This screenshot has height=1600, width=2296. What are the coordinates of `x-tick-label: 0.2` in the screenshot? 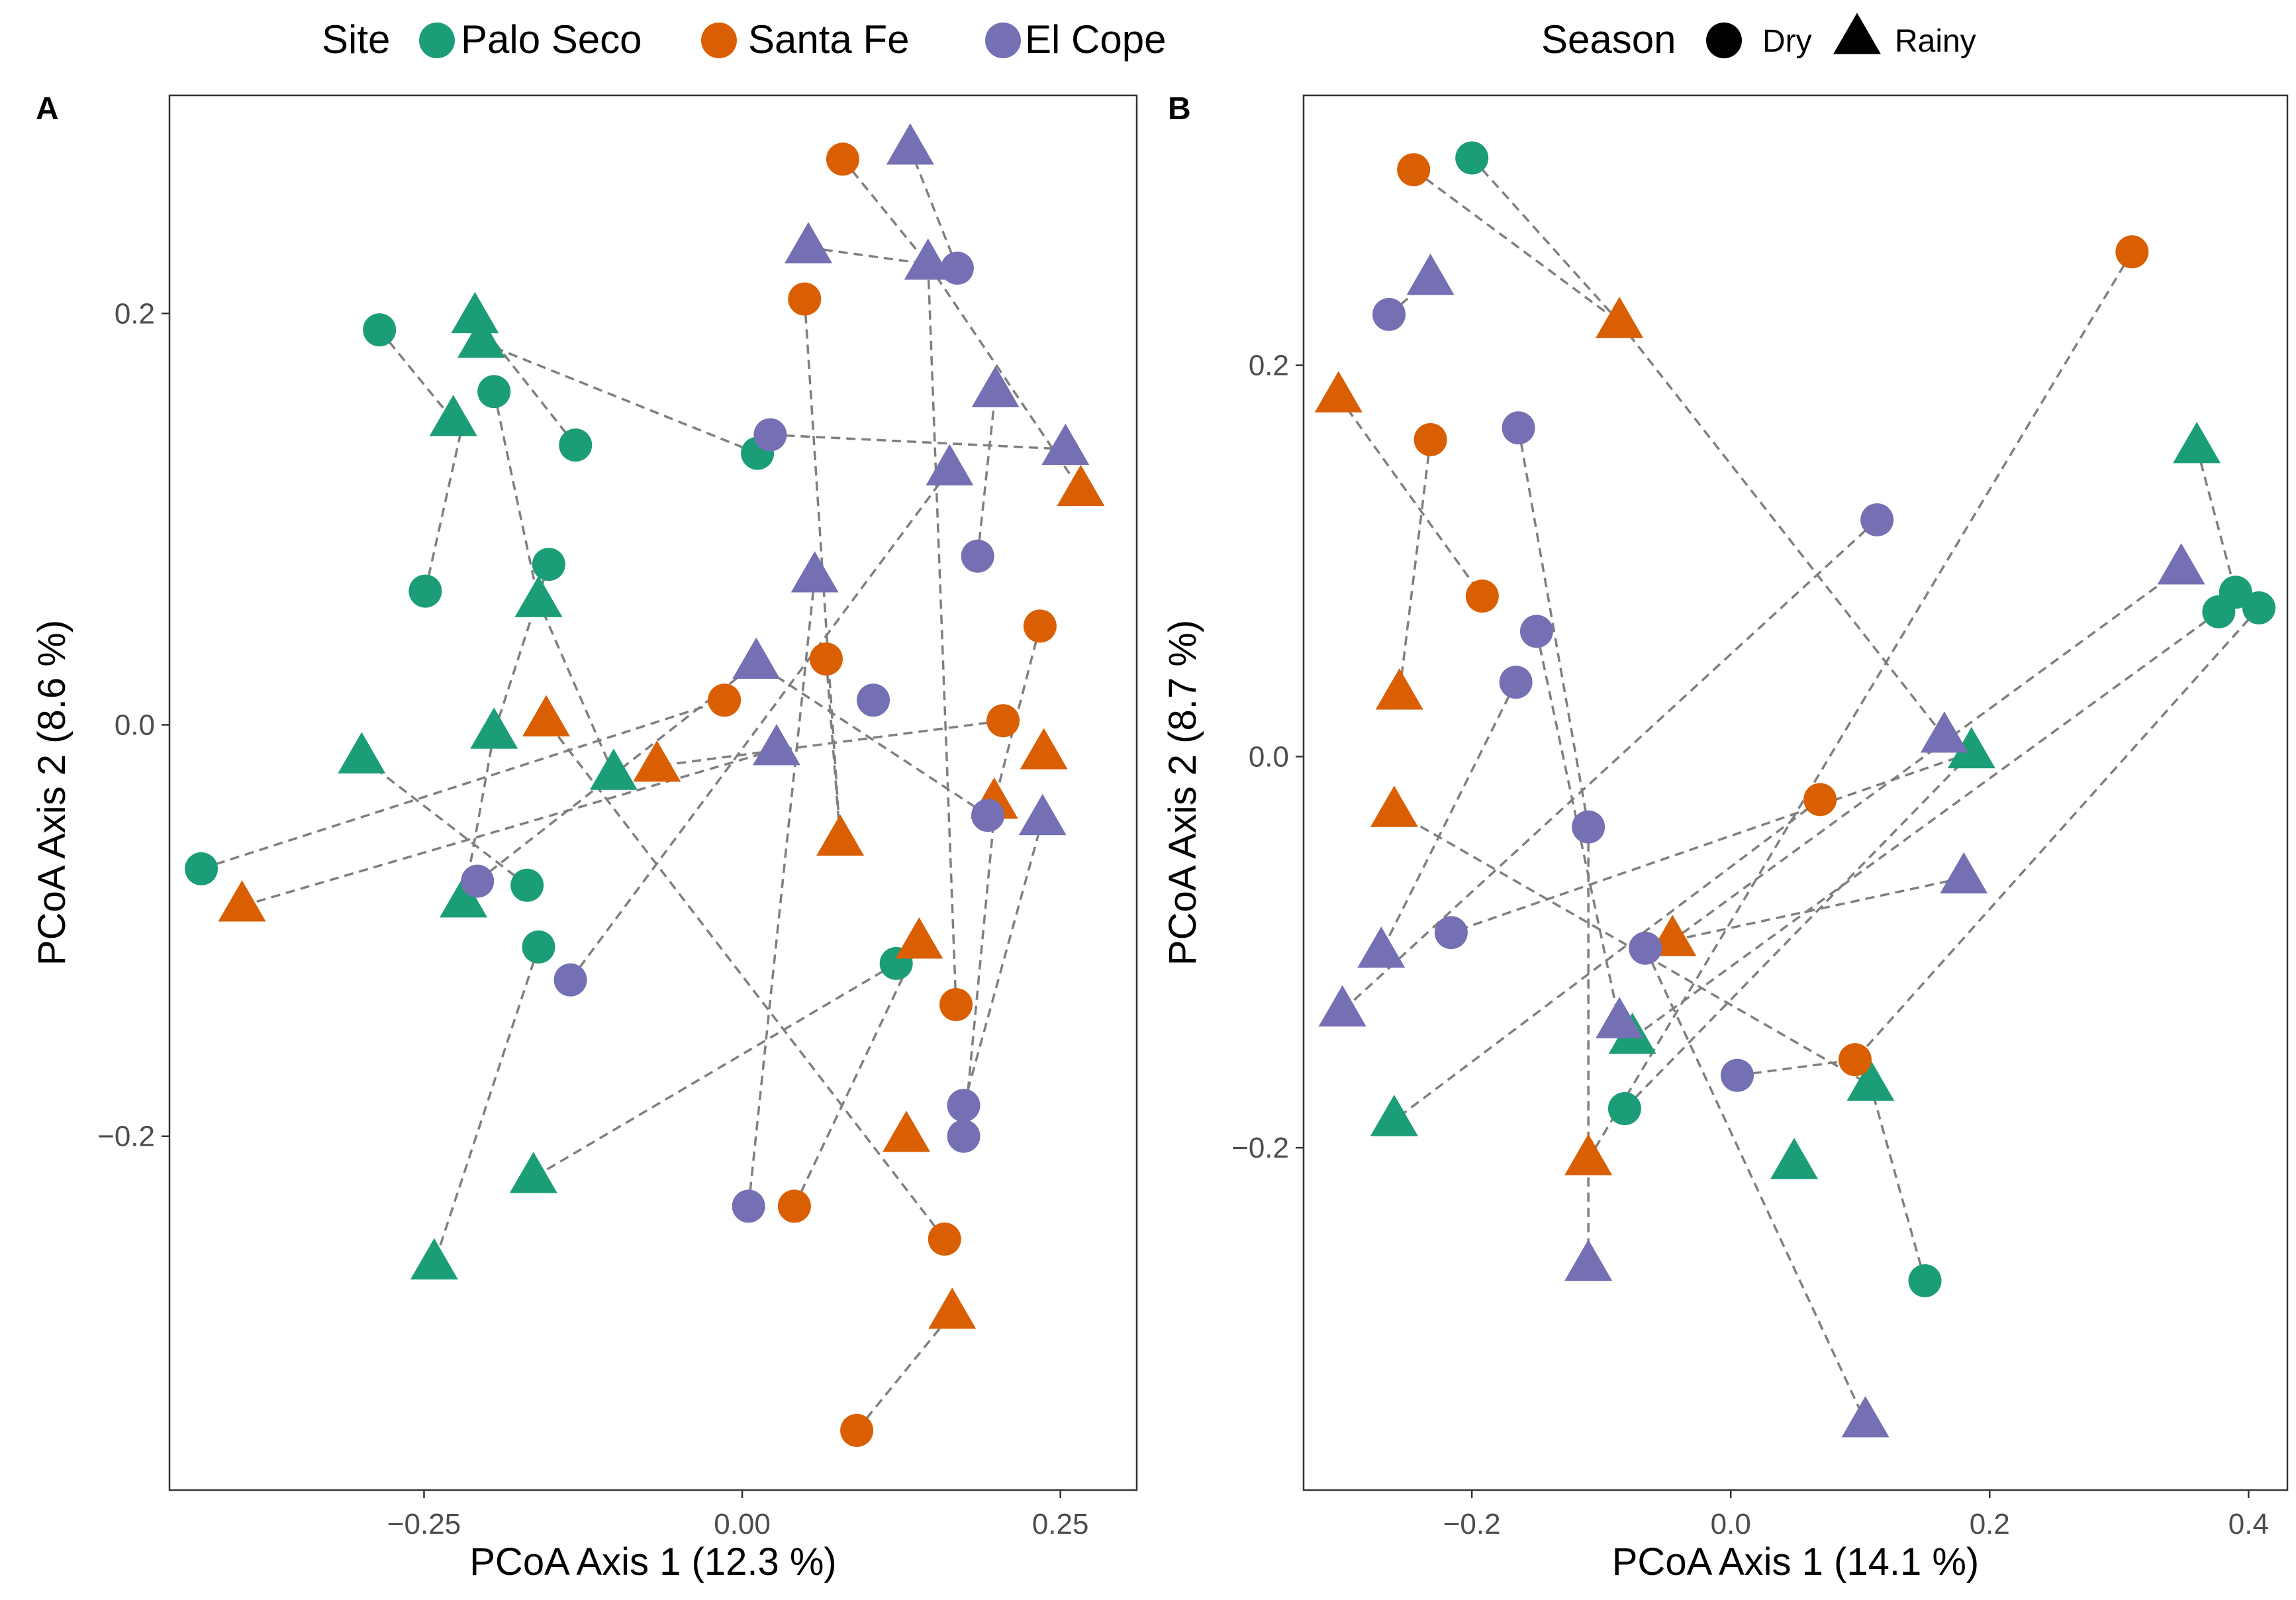 It's located at (1990, 1524).